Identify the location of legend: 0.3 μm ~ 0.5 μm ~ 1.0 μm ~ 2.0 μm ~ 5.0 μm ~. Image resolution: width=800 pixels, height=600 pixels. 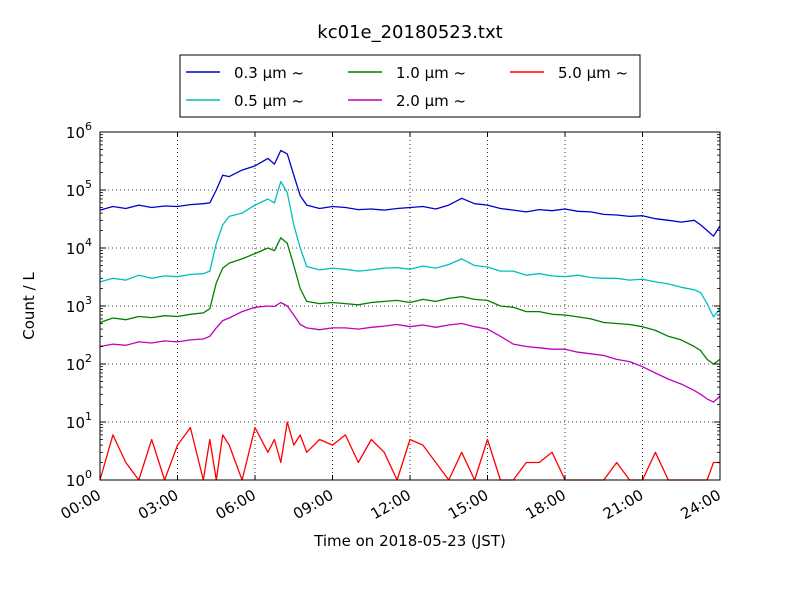
(410, 86).